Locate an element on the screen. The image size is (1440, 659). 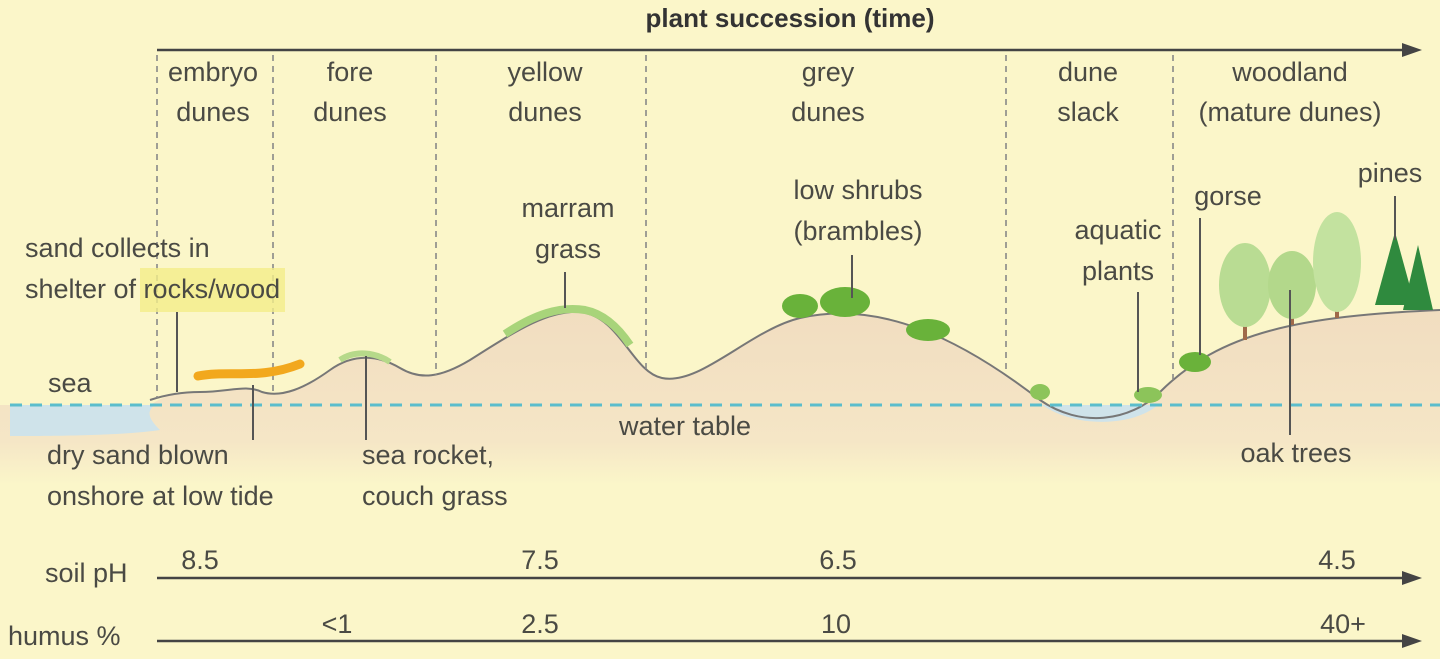
zone-label: (mature dunes) is located at coordinates (1289, 112).